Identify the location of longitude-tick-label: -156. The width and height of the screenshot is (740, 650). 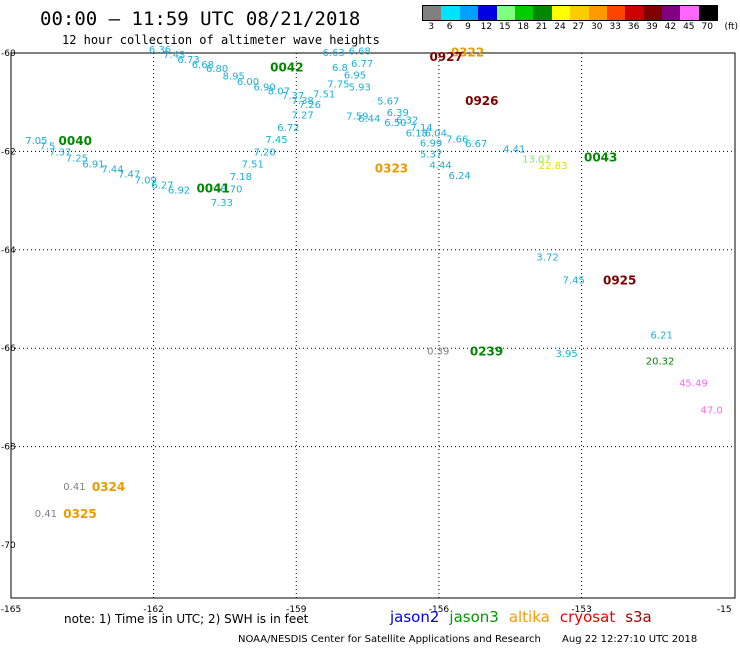
(439, 610).